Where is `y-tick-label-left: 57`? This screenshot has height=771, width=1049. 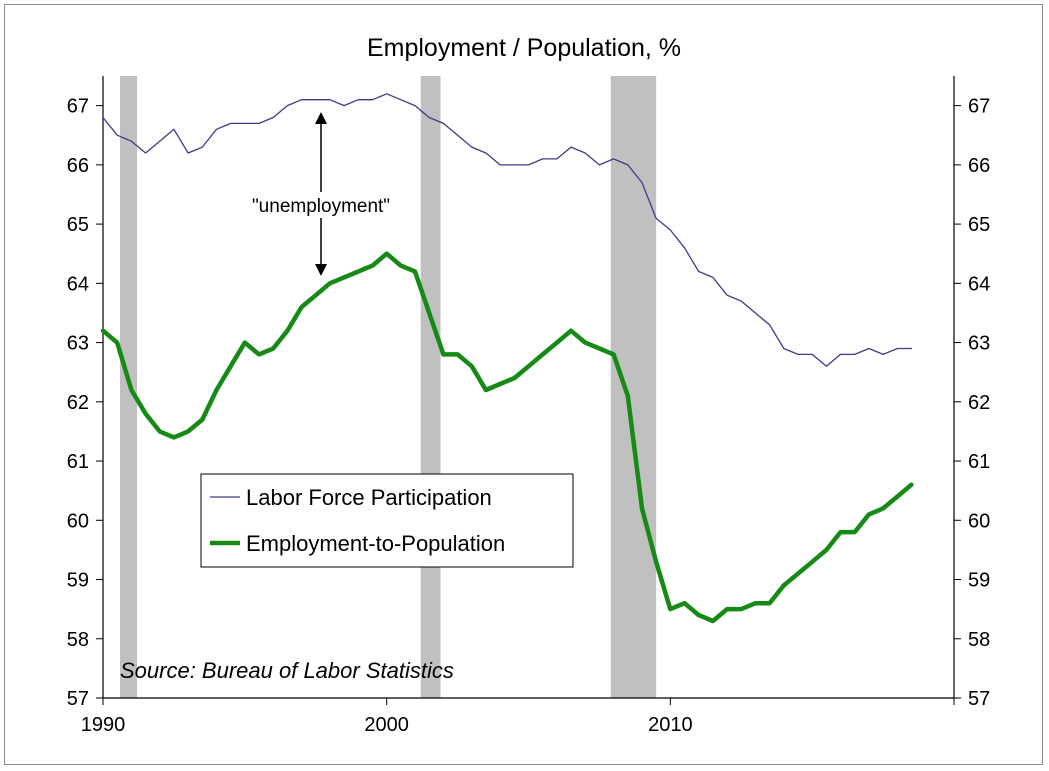 y-tick-label-left: 57 is located at coordinates (78, 699).